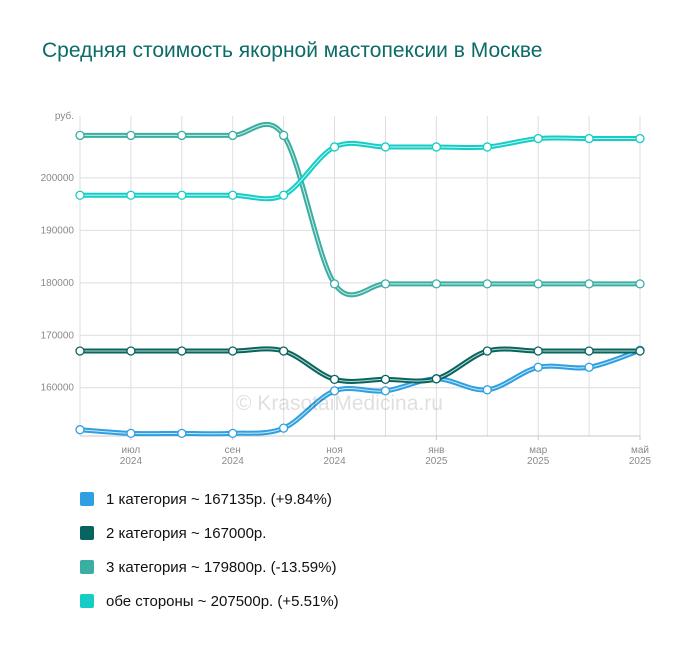 The height and width of the screenshot is (646, 700). Describe the element at coordinates (58, 230) in the screenshot. I see `y-tick-label: 190000` at that location.